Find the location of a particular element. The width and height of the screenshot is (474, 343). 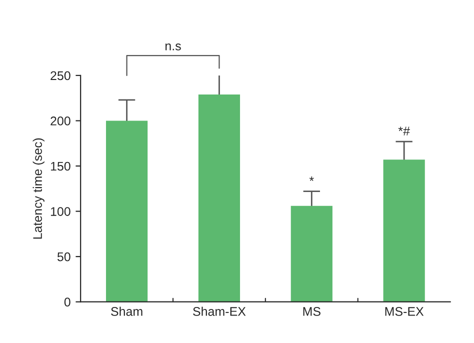

y-tick-label: 0 is located at coordinates (67, 302).